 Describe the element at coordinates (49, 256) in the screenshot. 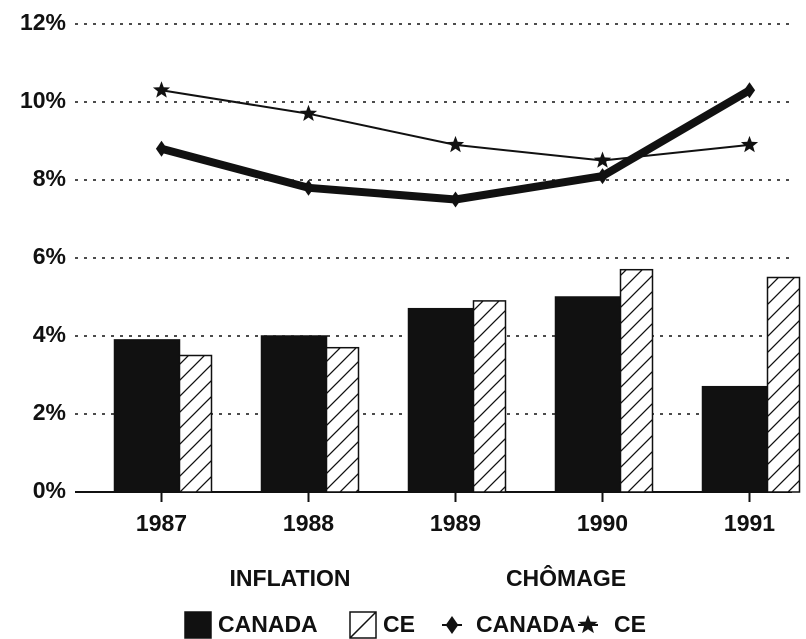

I see `y-tick-label: 6%` at that location.